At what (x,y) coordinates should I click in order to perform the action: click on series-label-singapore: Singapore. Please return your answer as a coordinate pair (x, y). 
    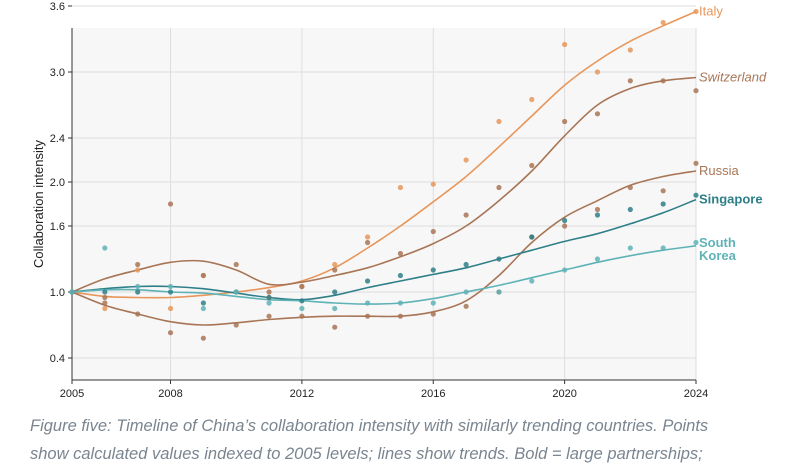
    Looking at the image, I should click on (731, 199).